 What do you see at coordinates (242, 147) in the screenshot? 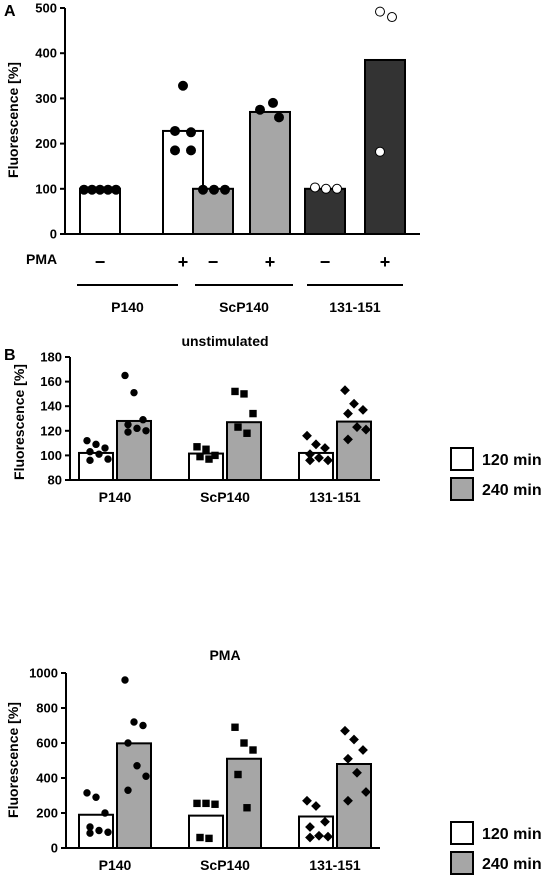
I see `panel-a-bars` at bounding box center [242, 147].